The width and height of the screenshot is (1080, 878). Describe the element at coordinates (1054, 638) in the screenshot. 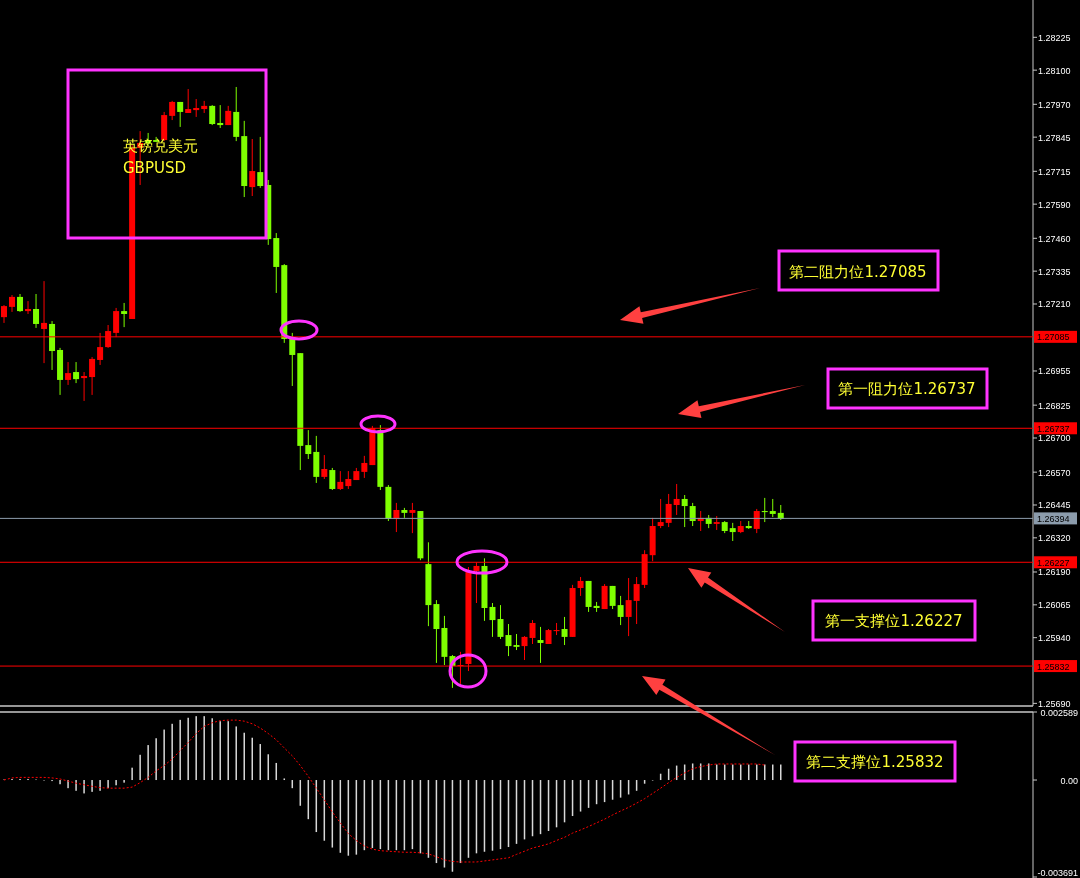

I see `y-tick-label: 1.25940` at that location.